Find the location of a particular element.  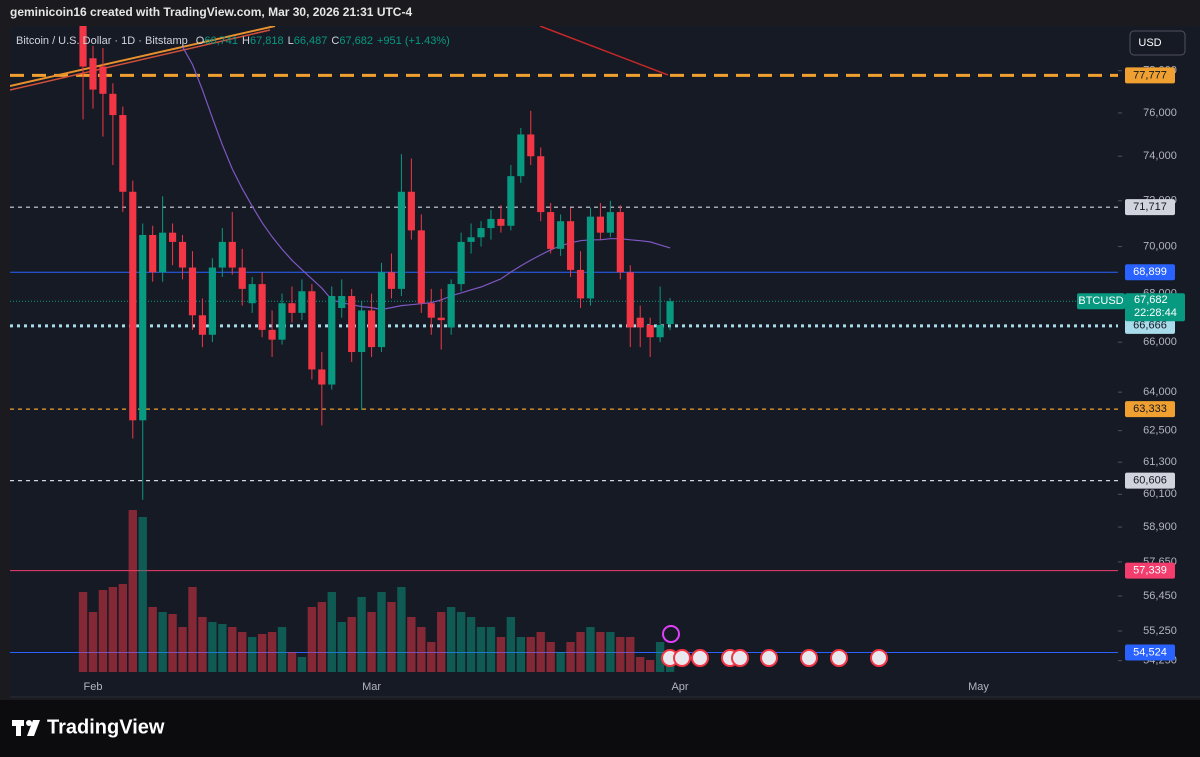

level-label: 68,899 is located at coordinates (1150, 272).